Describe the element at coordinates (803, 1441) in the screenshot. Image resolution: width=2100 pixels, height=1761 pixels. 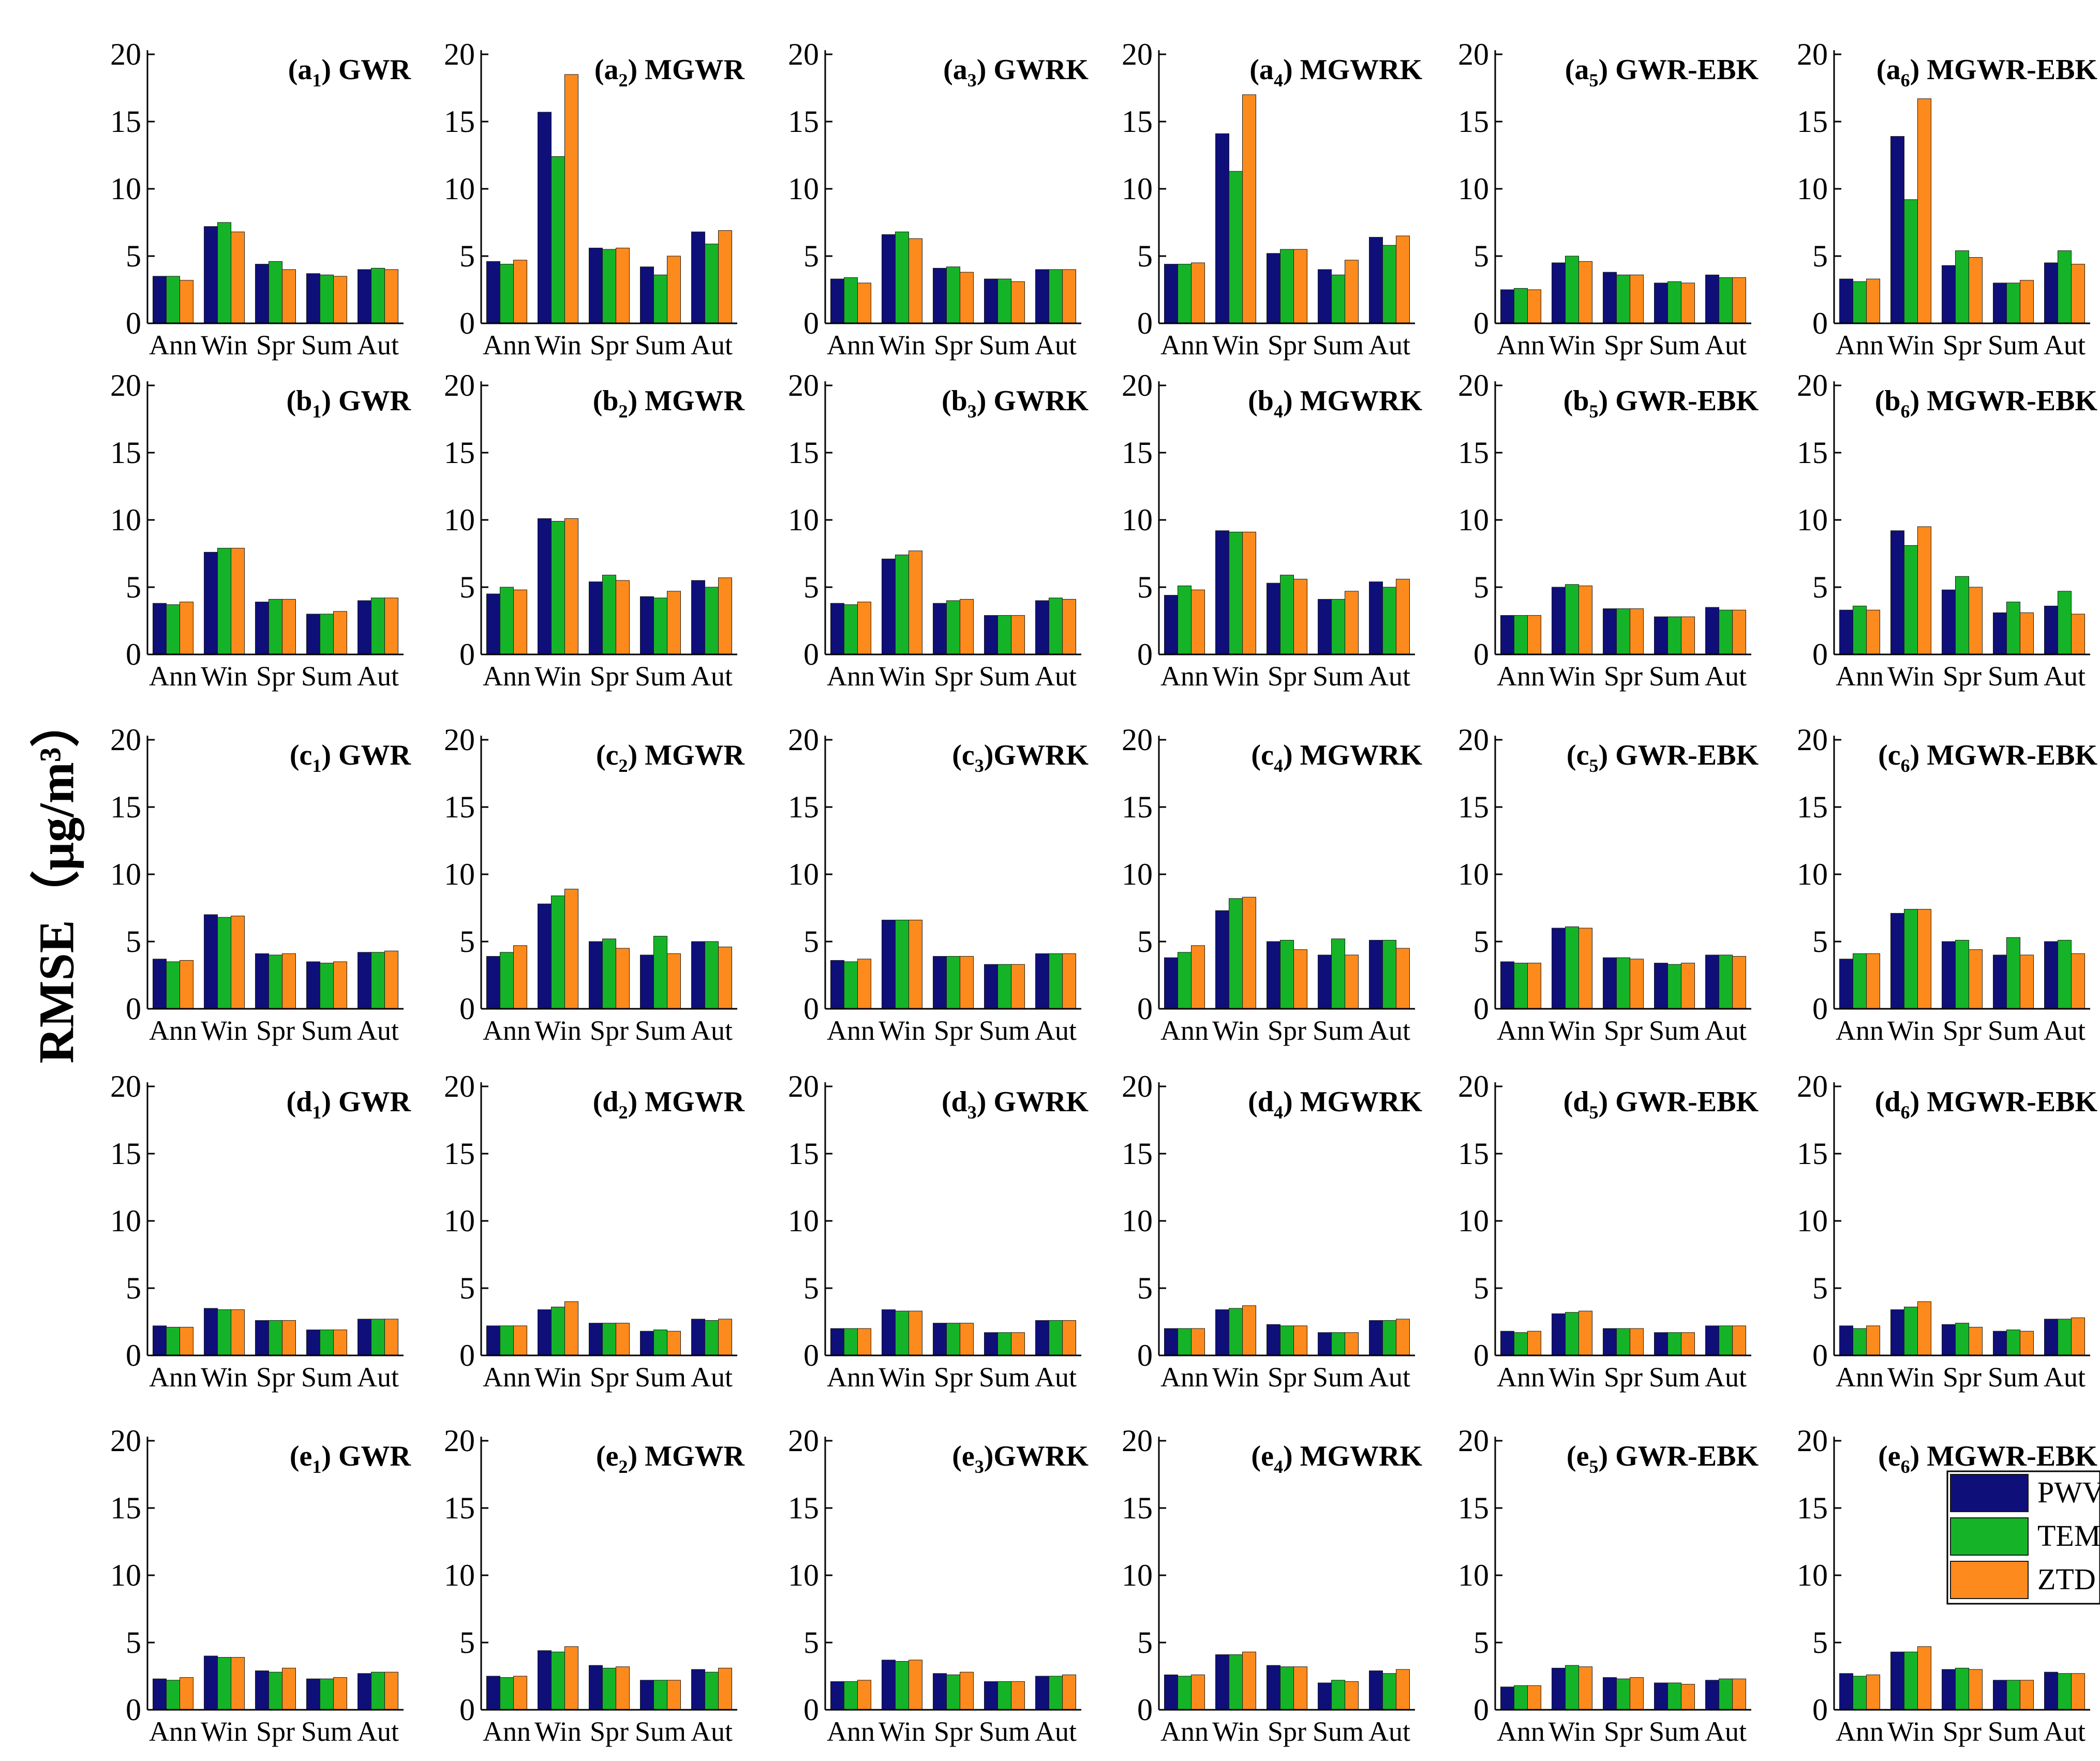
I see `y-tick-label-e3-20: 20` at that location.